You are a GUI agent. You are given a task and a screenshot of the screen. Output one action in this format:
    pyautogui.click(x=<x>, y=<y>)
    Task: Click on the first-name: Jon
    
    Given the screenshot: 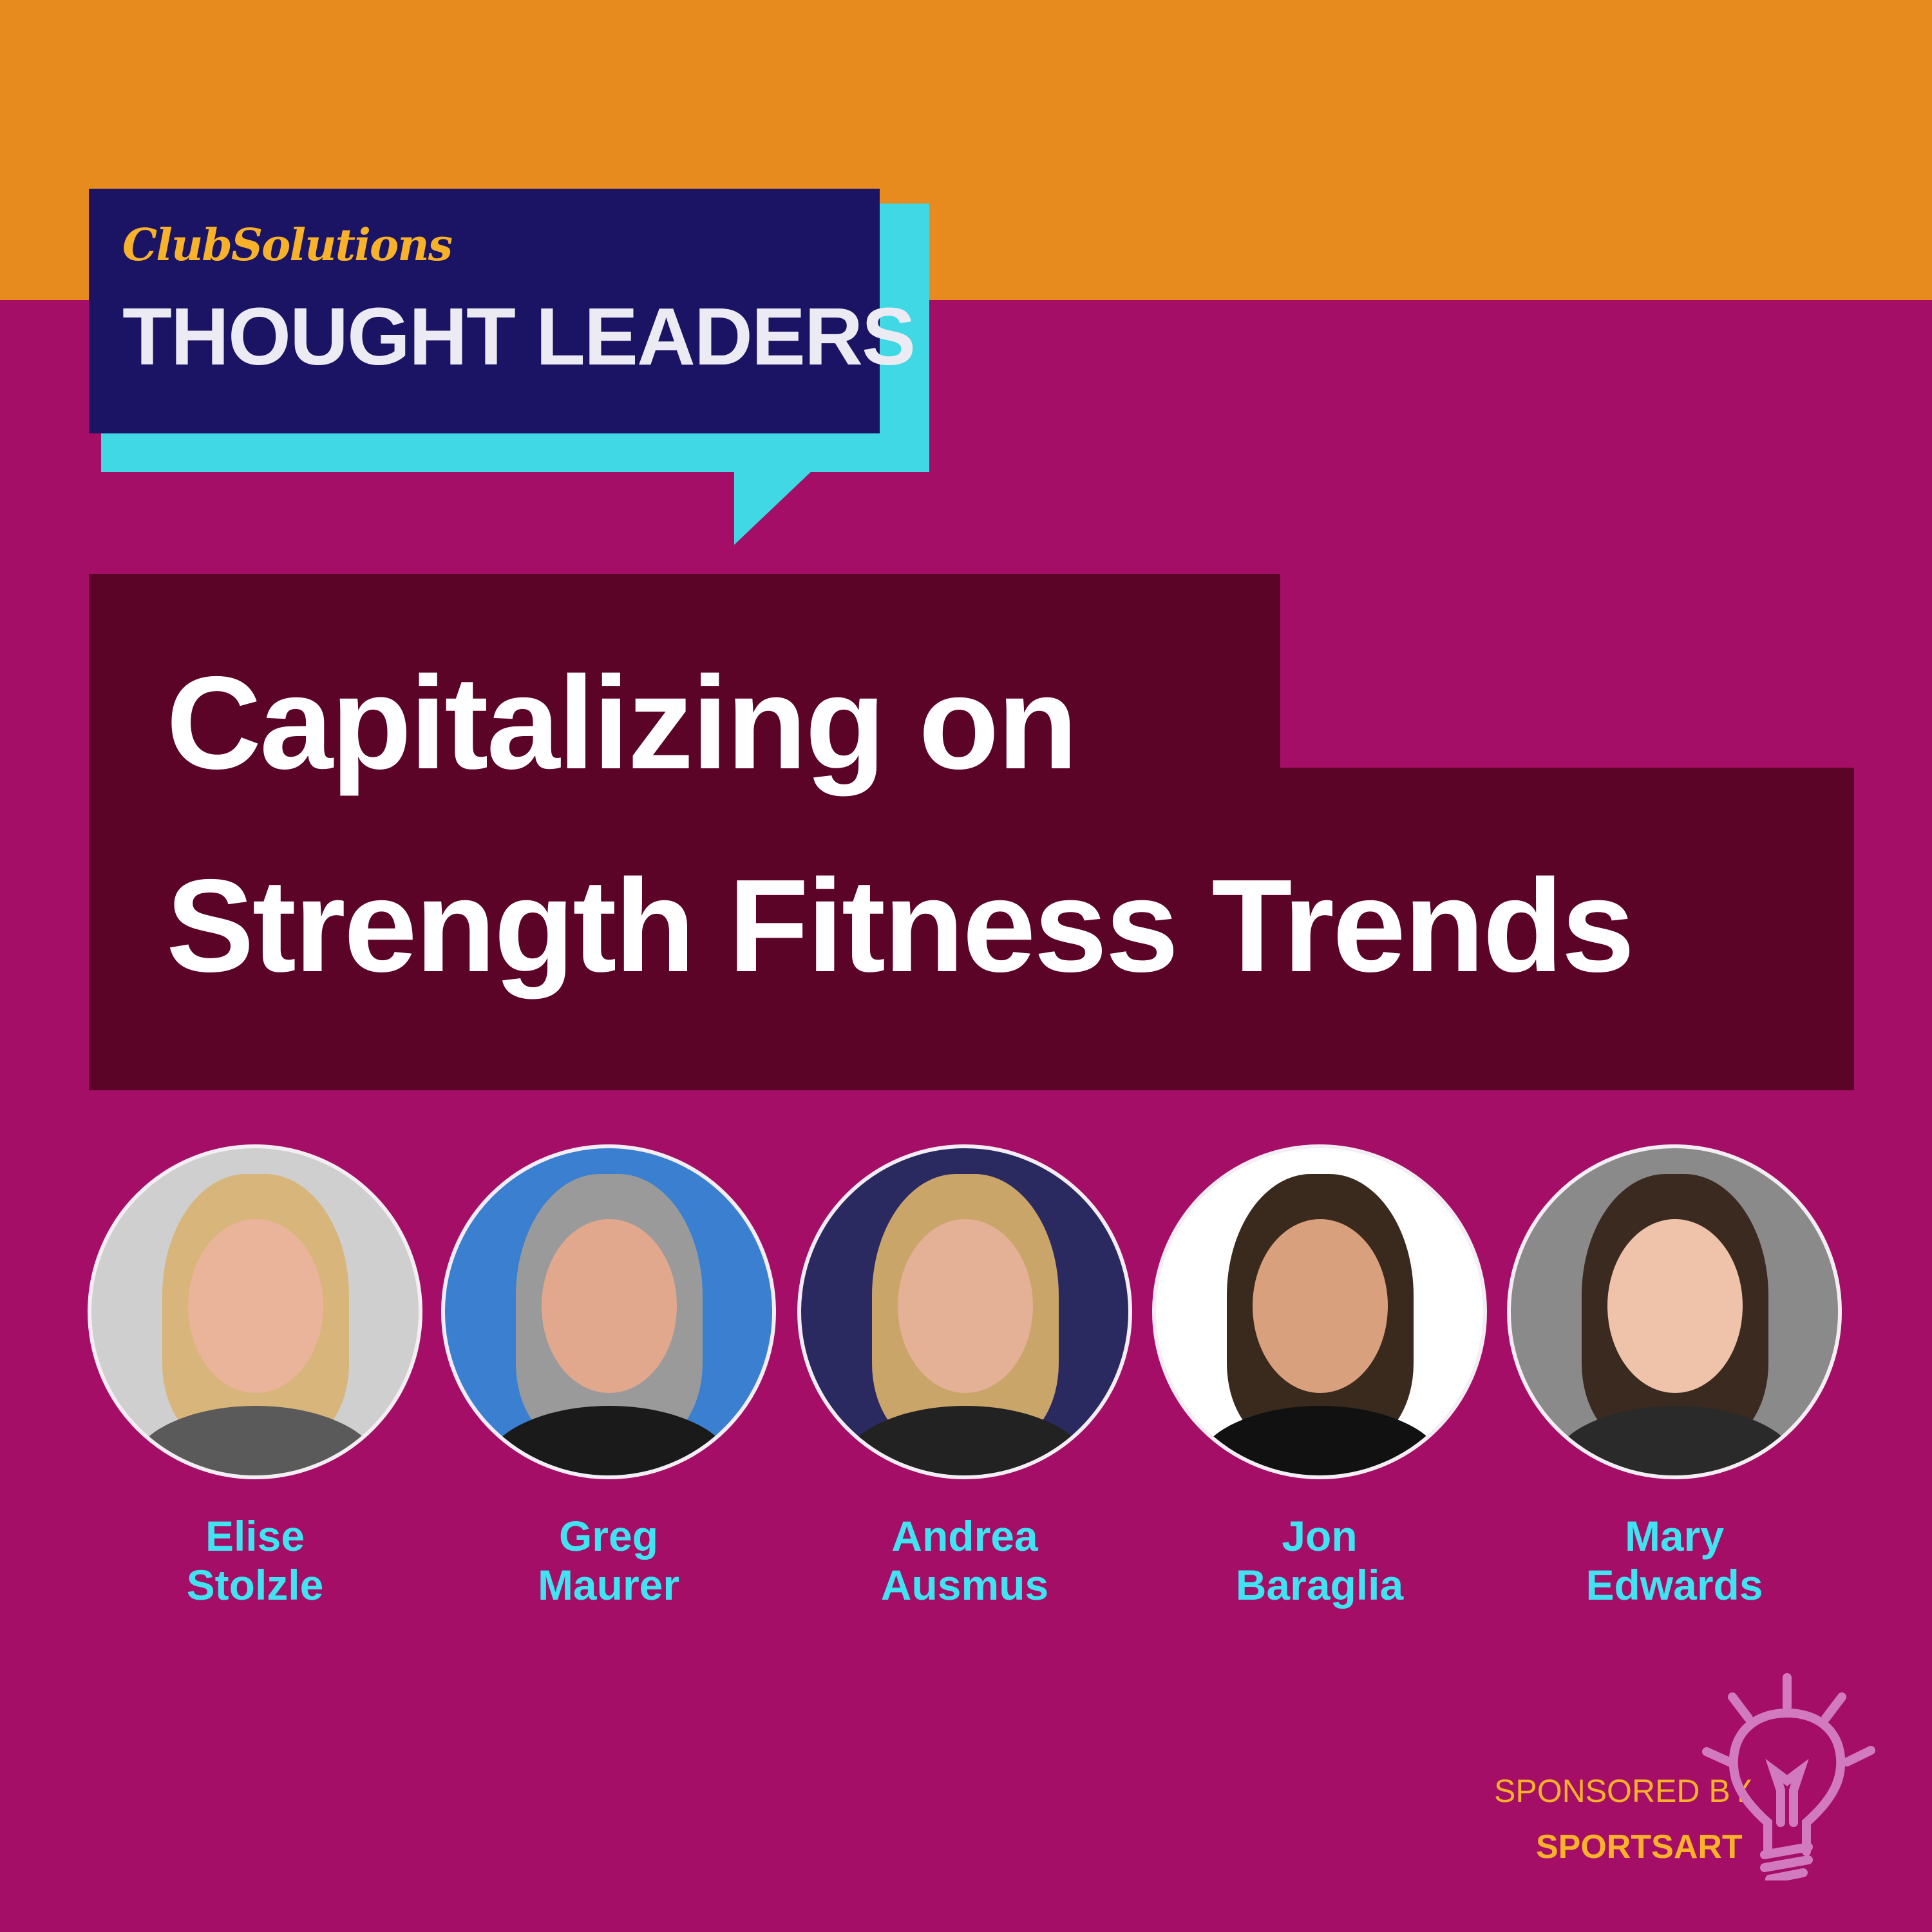 What is the action you would take?
    pyautogui.click(x=1320, y=1536)
    